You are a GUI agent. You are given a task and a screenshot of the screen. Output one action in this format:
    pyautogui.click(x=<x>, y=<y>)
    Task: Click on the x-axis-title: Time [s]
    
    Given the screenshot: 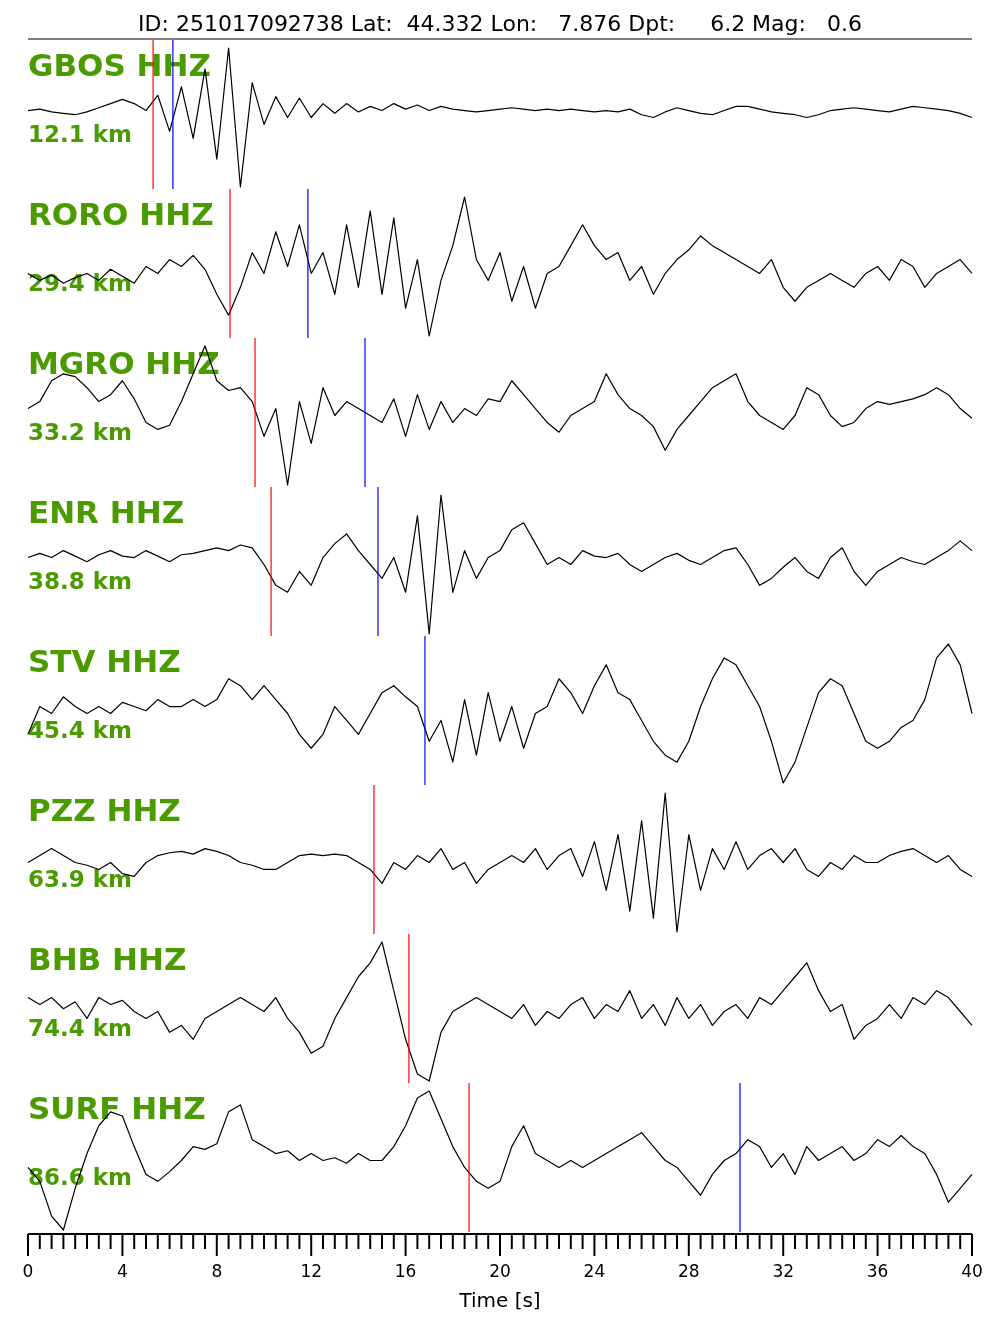 What is the action you would take?
    pyautogui.click(x=499, y=1300)
    